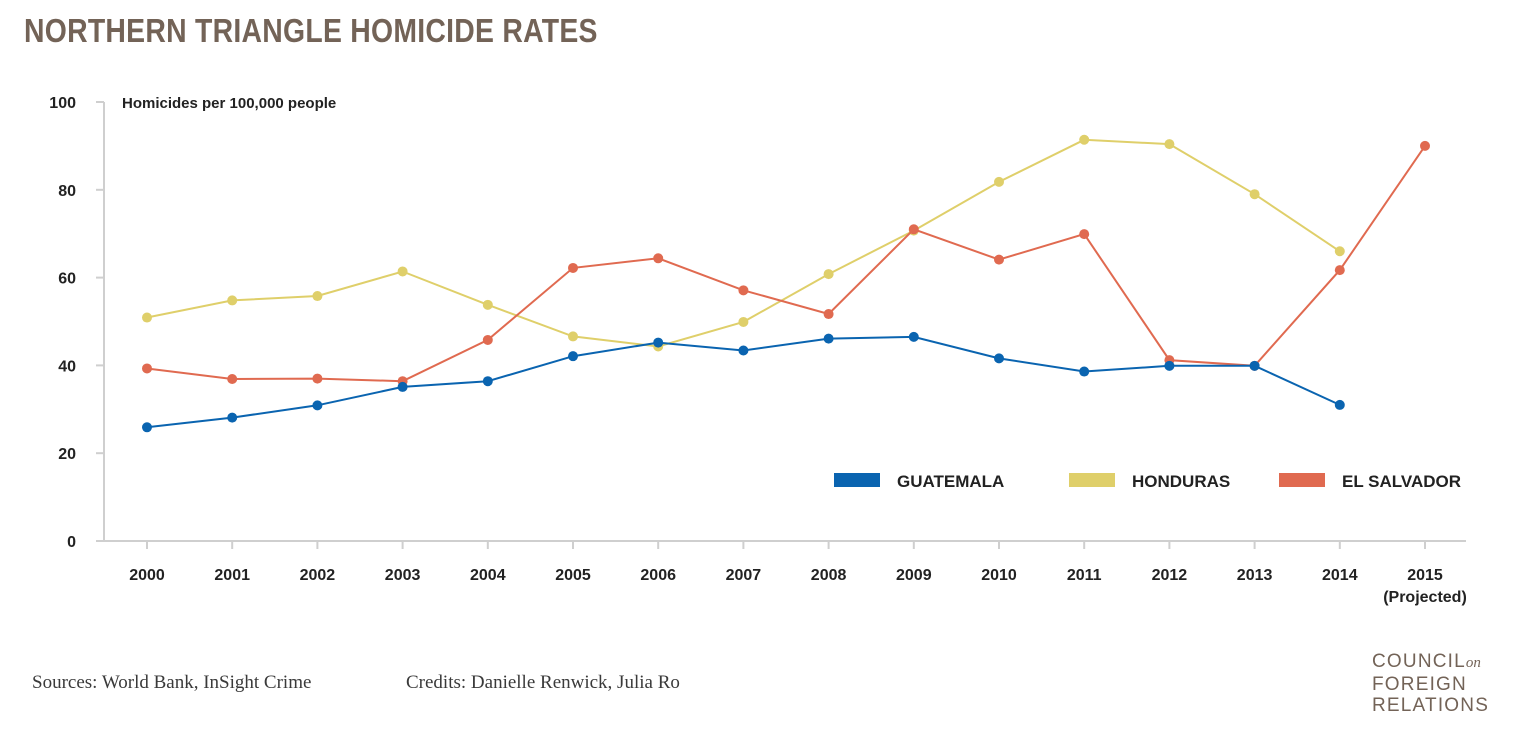 The width and height of the screenshot is (1523, 742). Describe the element at coordinates (1419, 661) in the screenshot. I see `logo-line-1: COUNCIL` at that location.